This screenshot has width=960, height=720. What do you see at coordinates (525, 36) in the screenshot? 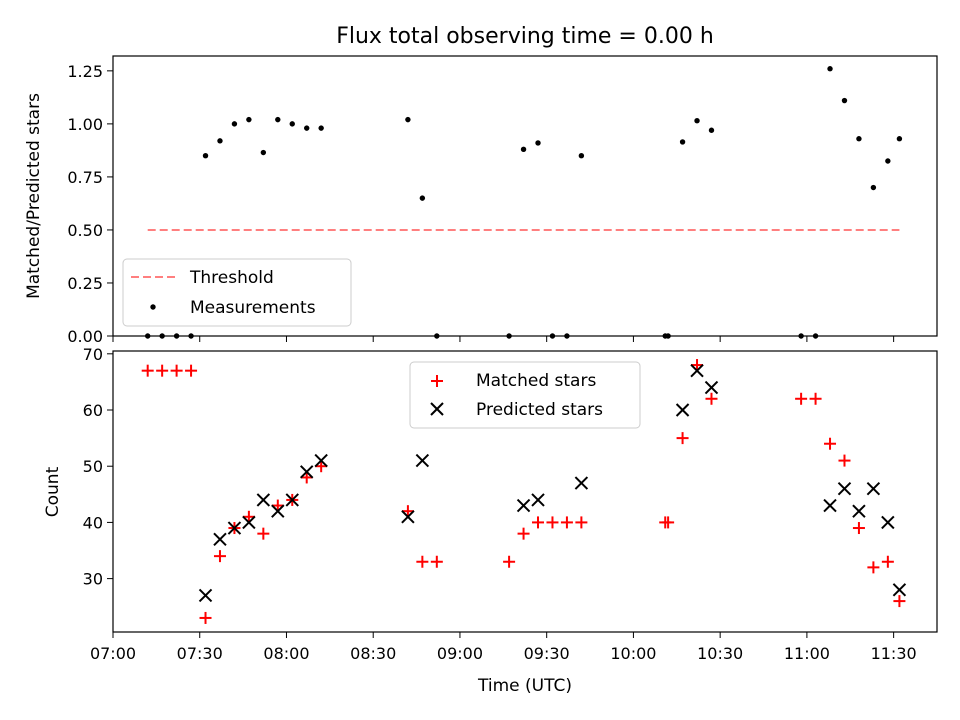
I see `chart-title: Flux total observing time = 0.00 h` at bounding box center [525, 36].